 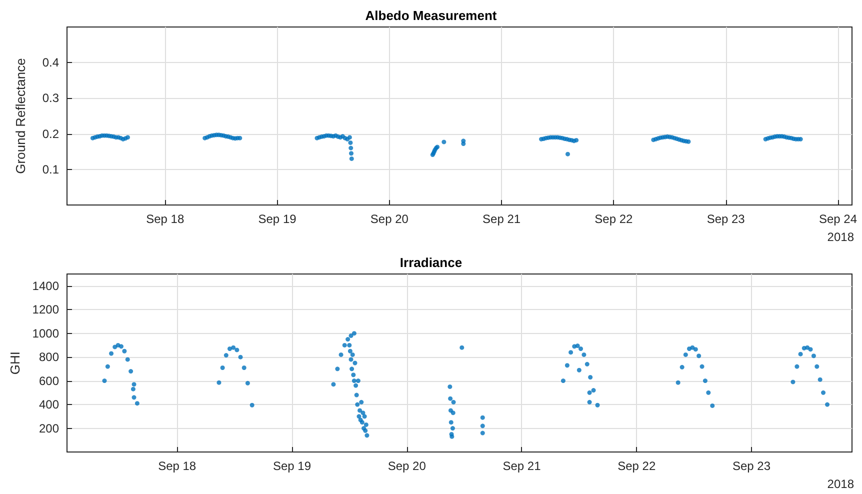 What do you see at coordinates (49, 405) in the screenshot?
I see `y-tick-label: 400` at bounding box center [49, 405].